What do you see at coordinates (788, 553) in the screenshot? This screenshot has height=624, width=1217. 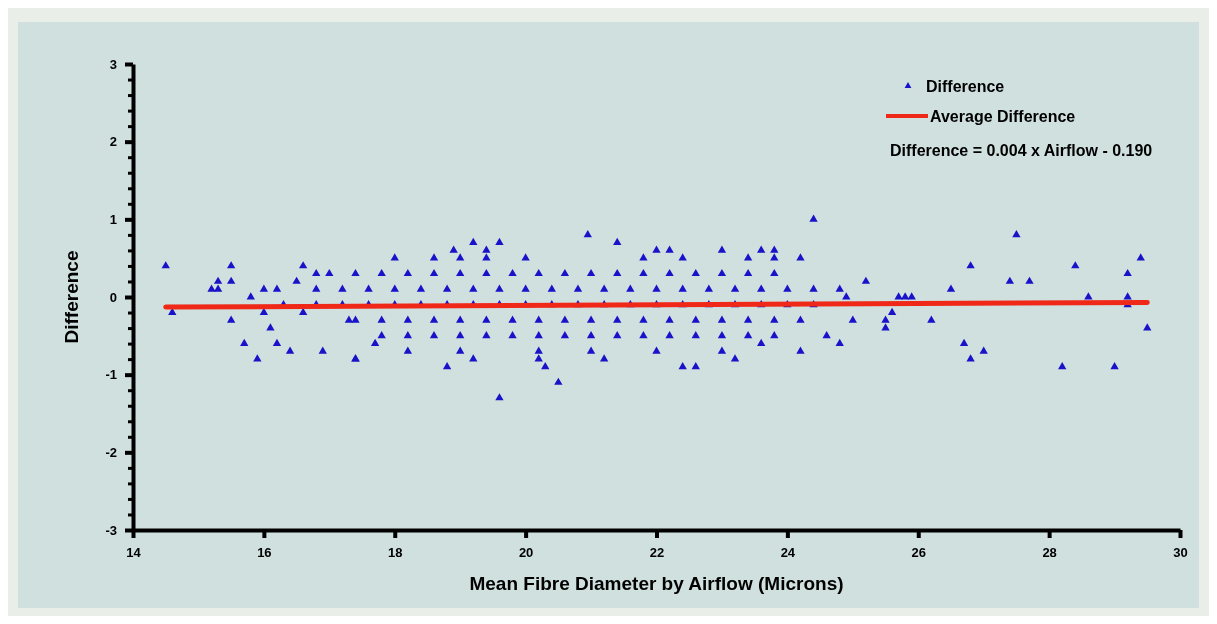 I see `x-tick-label: 24` at bounding box center [788, 553].